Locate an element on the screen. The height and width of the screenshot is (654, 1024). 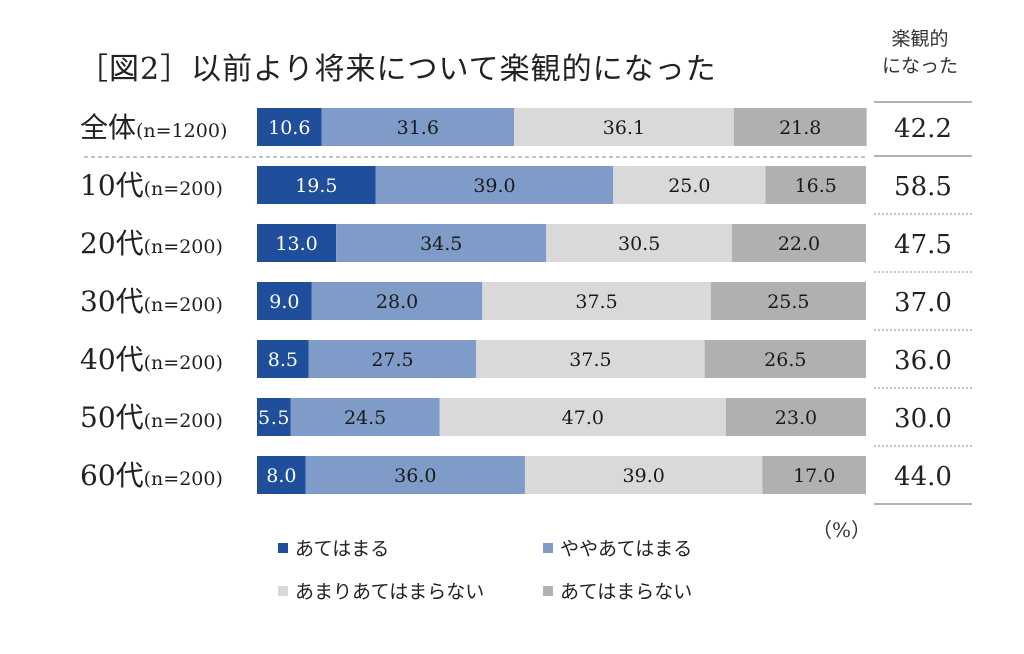
category-label-6: 60代(n=200) is located at coordinates (151, 475).